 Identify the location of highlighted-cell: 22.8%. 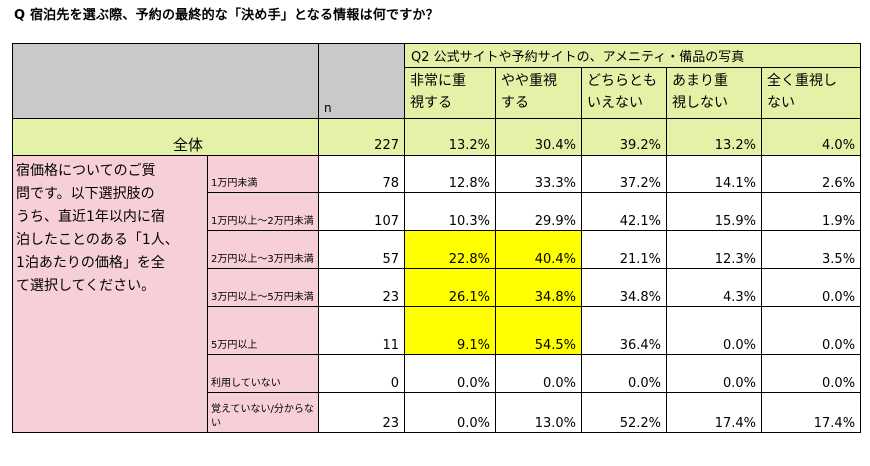
(450, 249).